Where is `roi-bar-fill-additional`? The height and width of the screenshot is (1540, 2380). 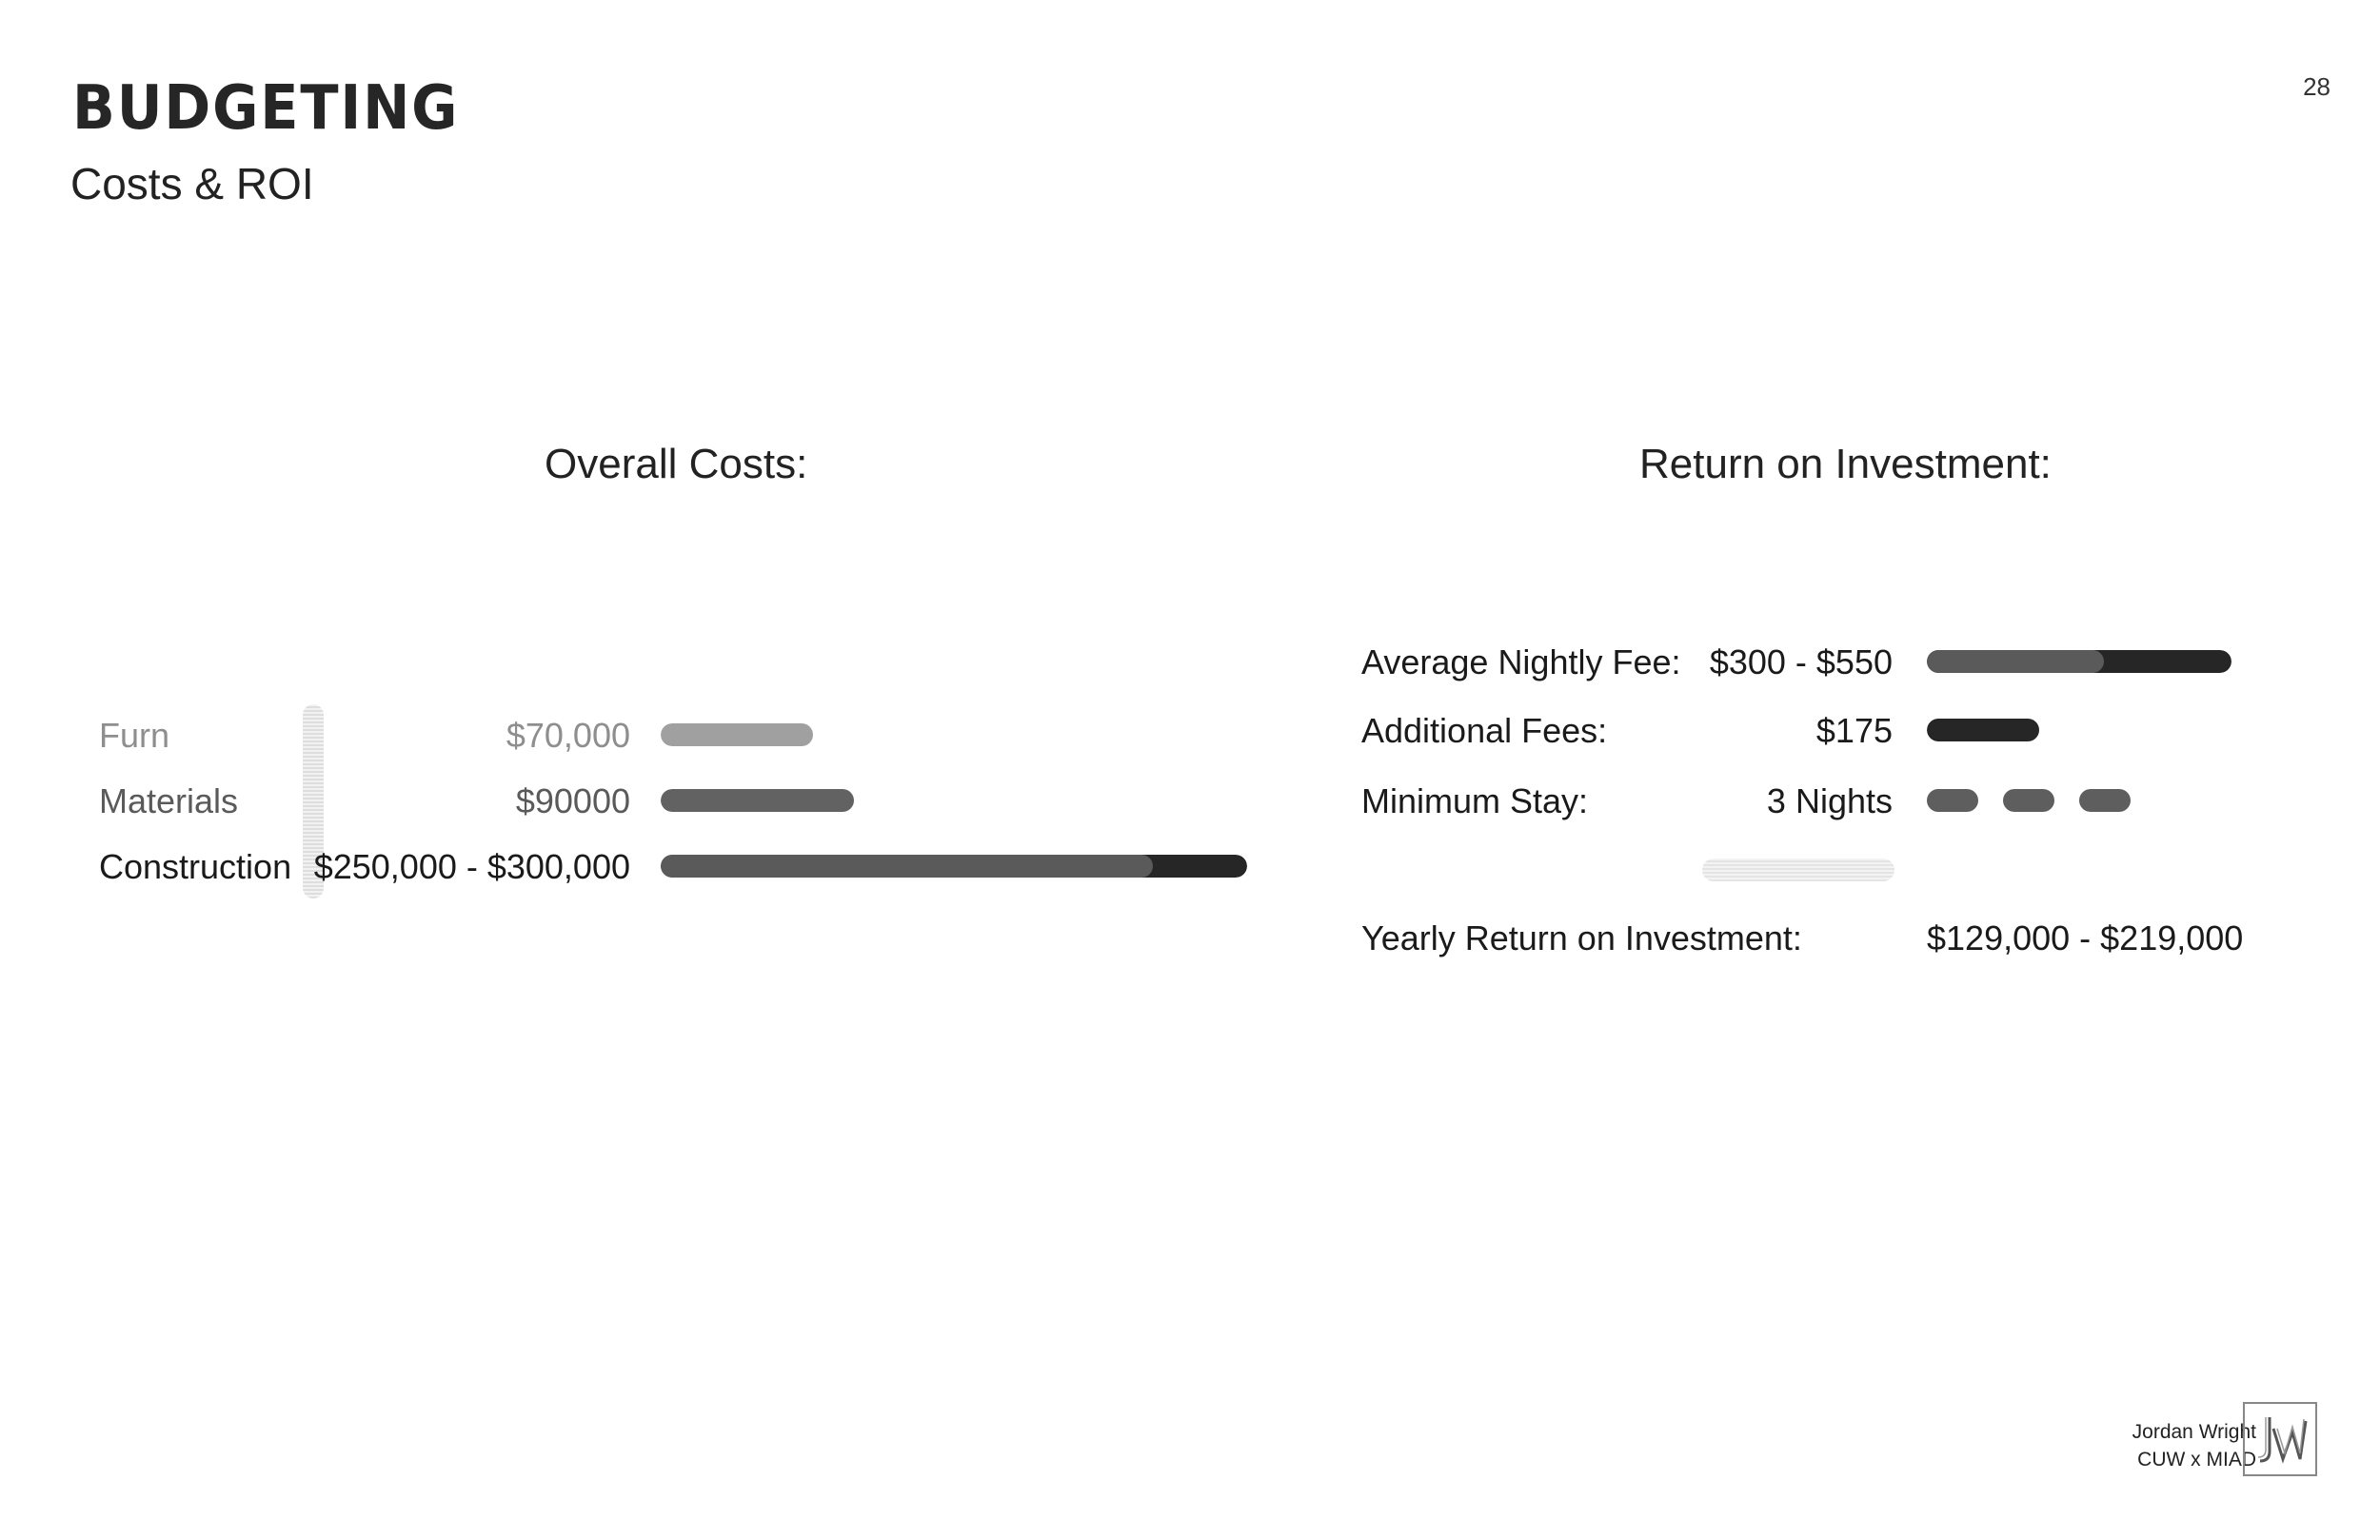
roi-bar-fill-additional is located at coordinates (1984, 730).